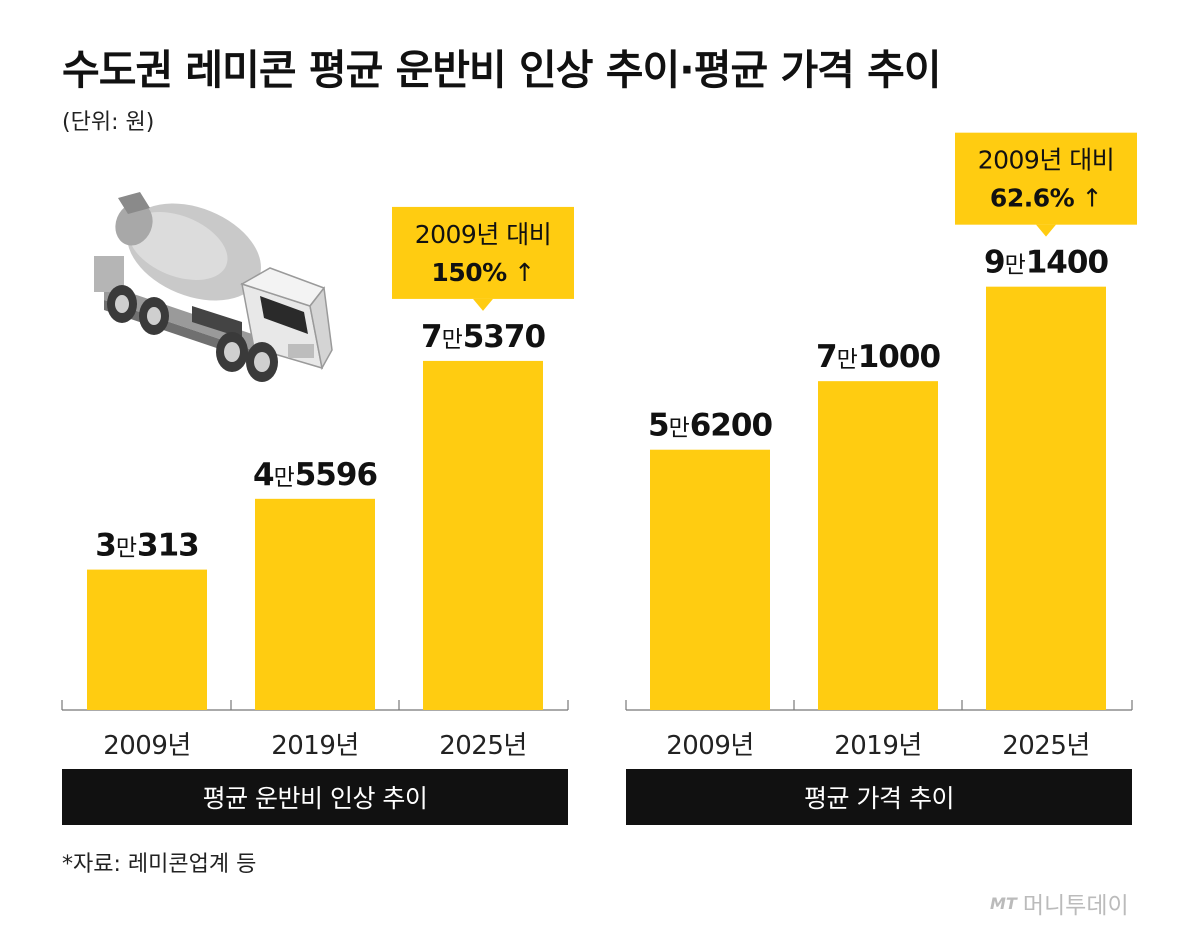  Describe the element at coordinates (878, 746) in the screenshot. I see `right-category-label-2: 2019년` at that location.